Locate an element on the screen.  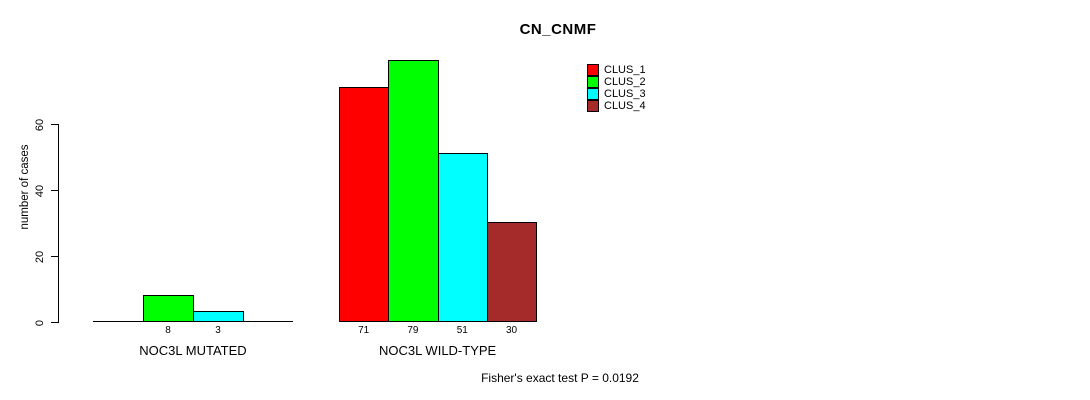
legend: CLUS_1 CLUS_2 CLUS_3 CLUS_4 is located at coordinates (616, 88).